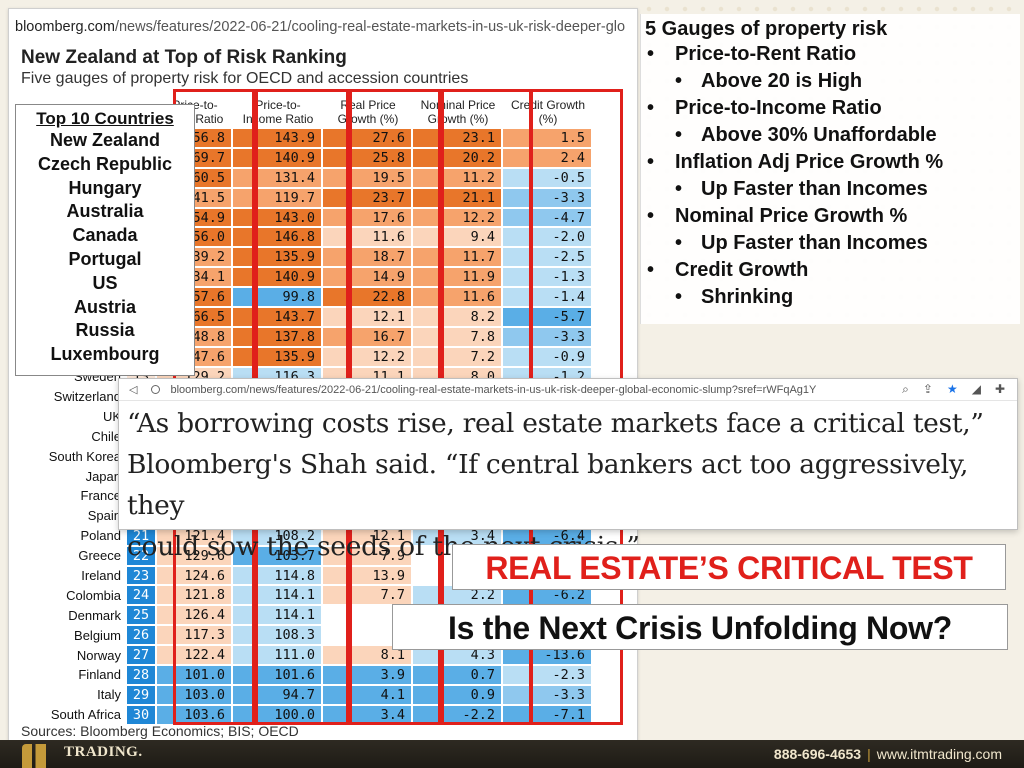  I want to click on back-arrow-icon: ◁, so click(133, 390).